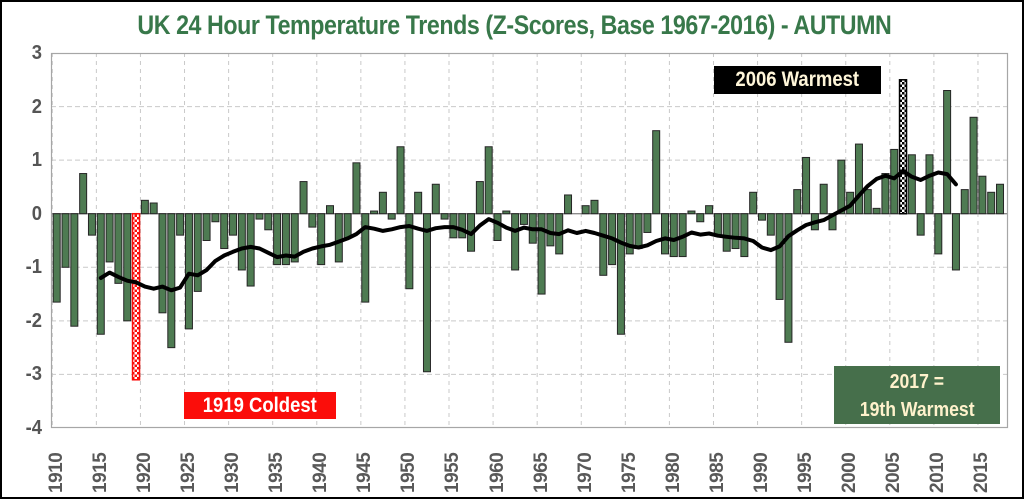 This screenshot has height=499, width=1024. I want to click on bar-1956, so click(462, 226).